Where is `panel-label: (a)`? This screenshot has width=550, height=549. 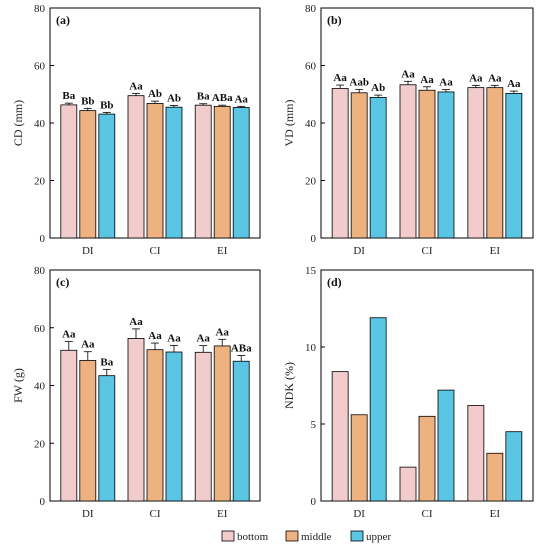 panel-label: (a) is located at coordinates (63, 20).